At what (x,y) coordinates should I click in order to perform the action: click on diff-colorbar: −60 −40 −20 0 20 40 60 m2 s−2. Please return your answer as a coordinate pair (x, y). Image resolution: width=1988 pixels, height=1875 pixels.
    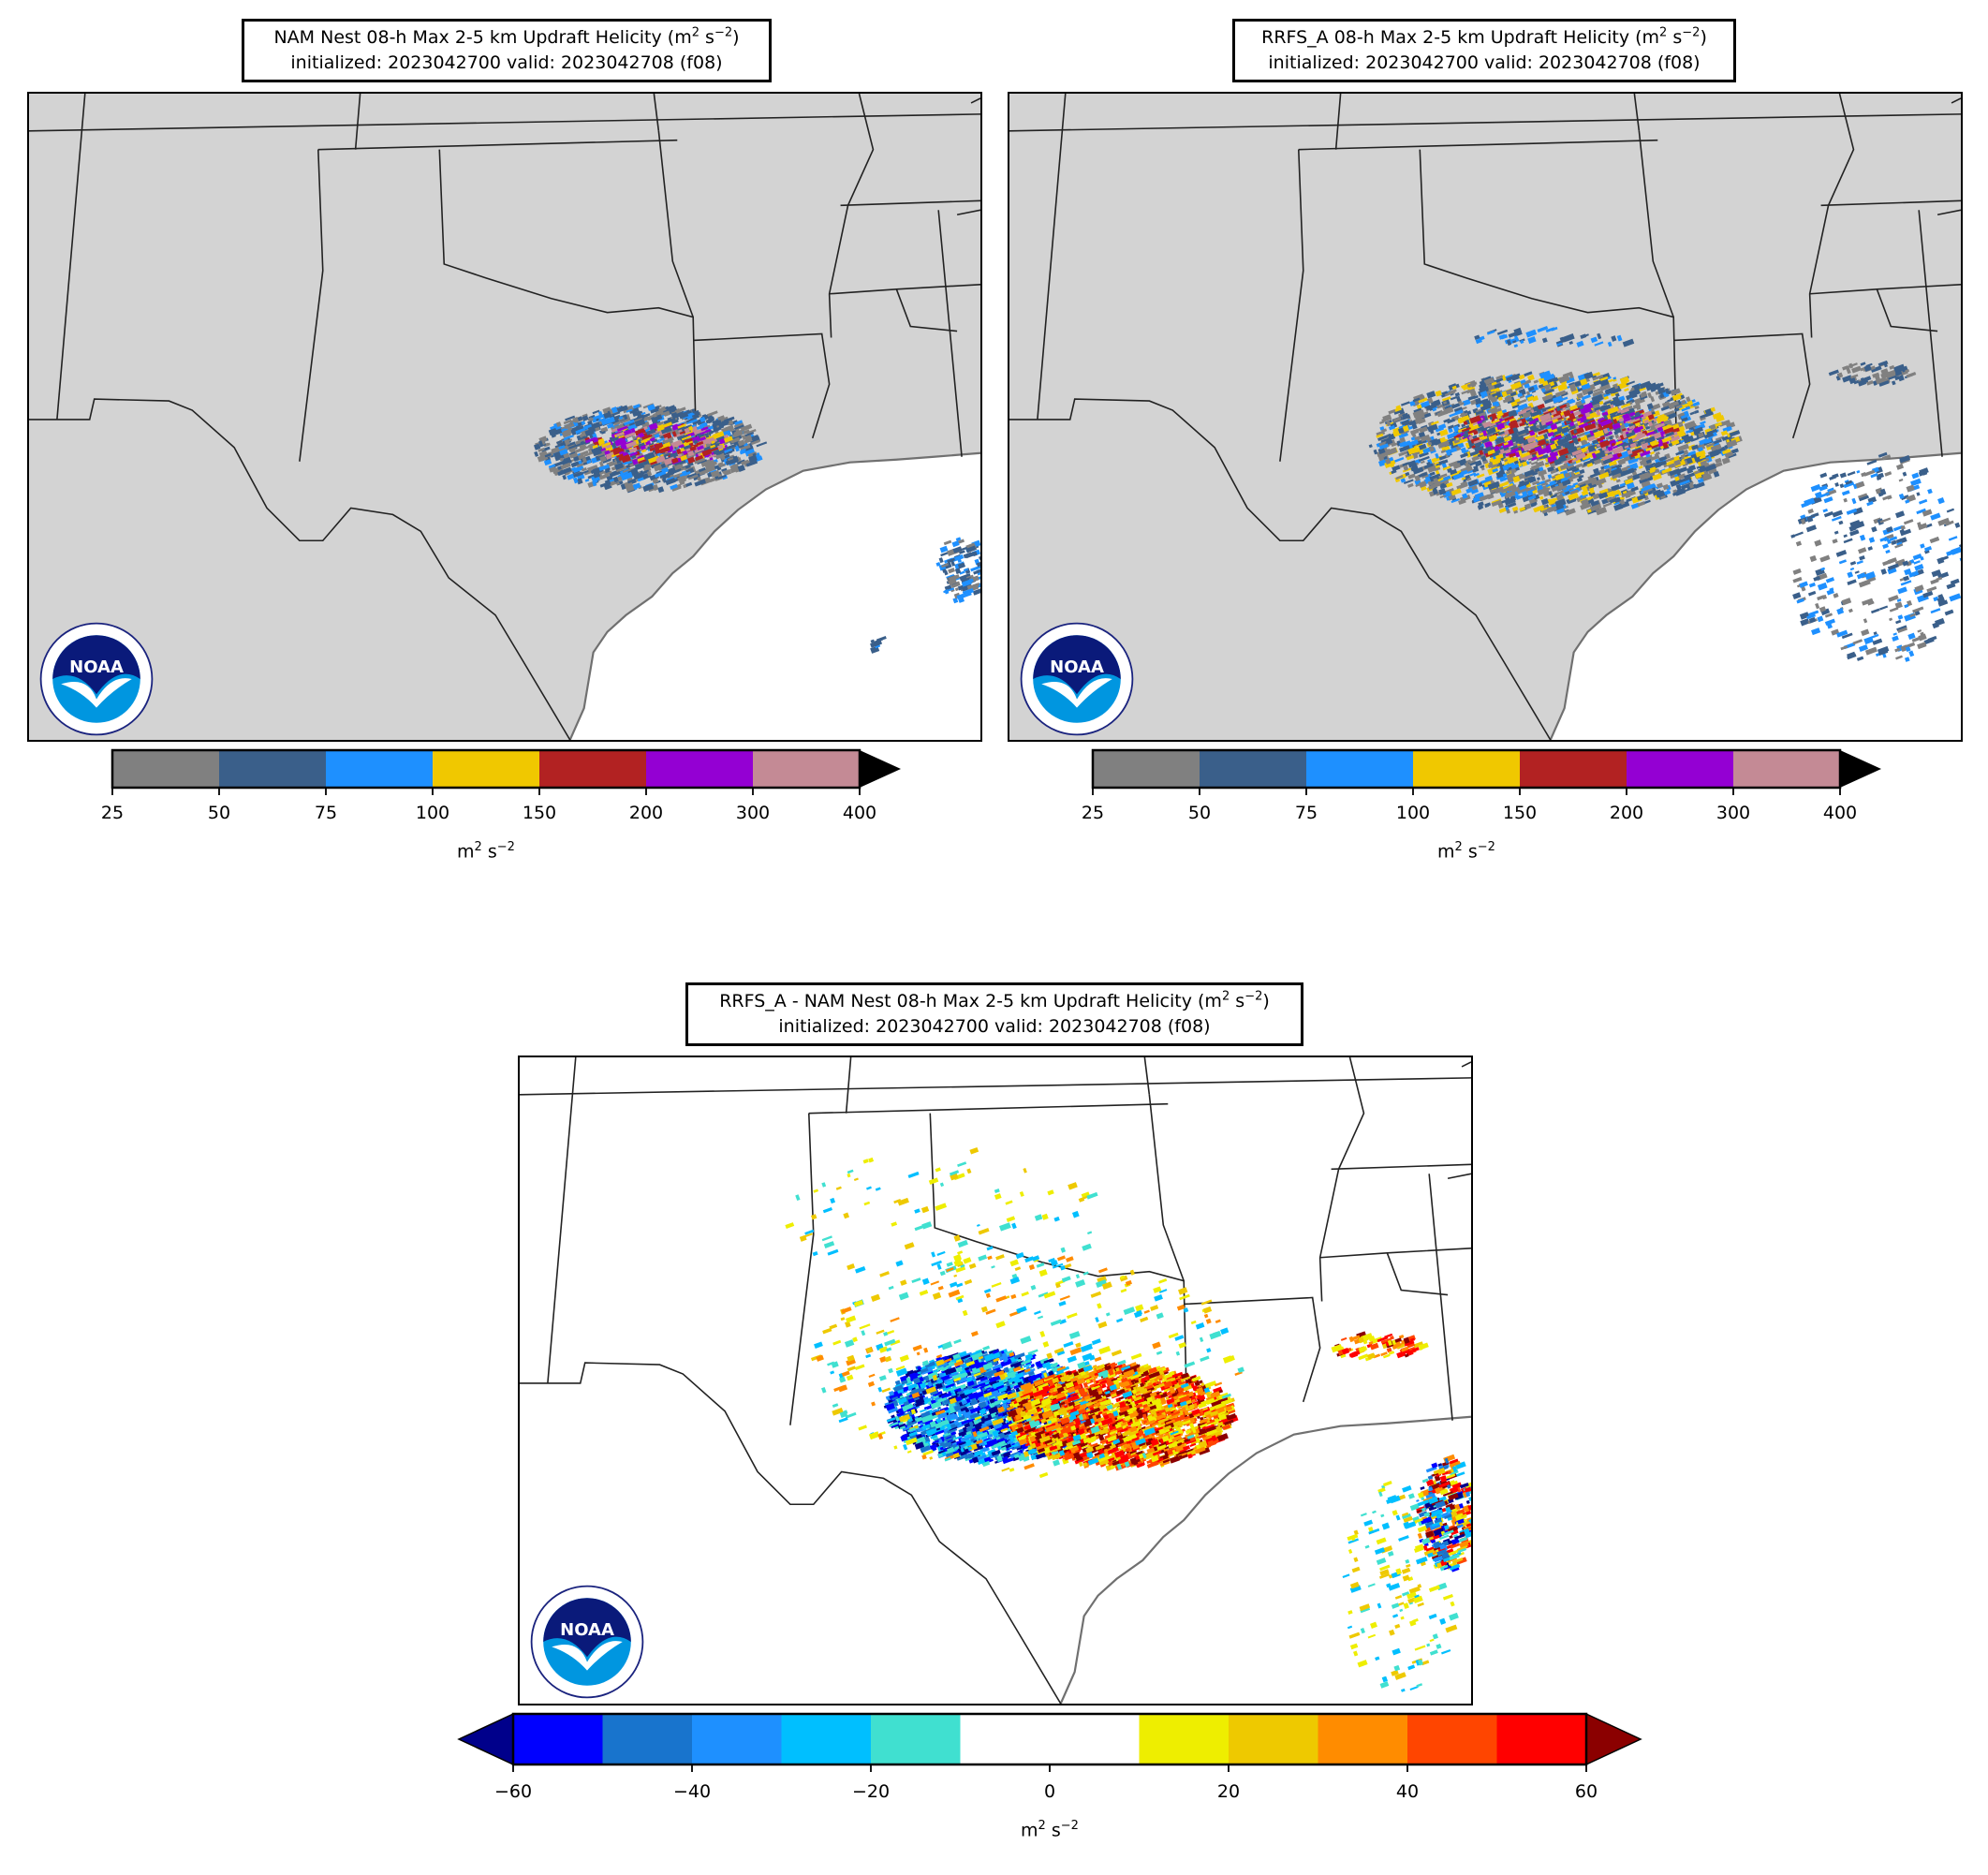
    Looking at the image, I should click on (1049, 1776).